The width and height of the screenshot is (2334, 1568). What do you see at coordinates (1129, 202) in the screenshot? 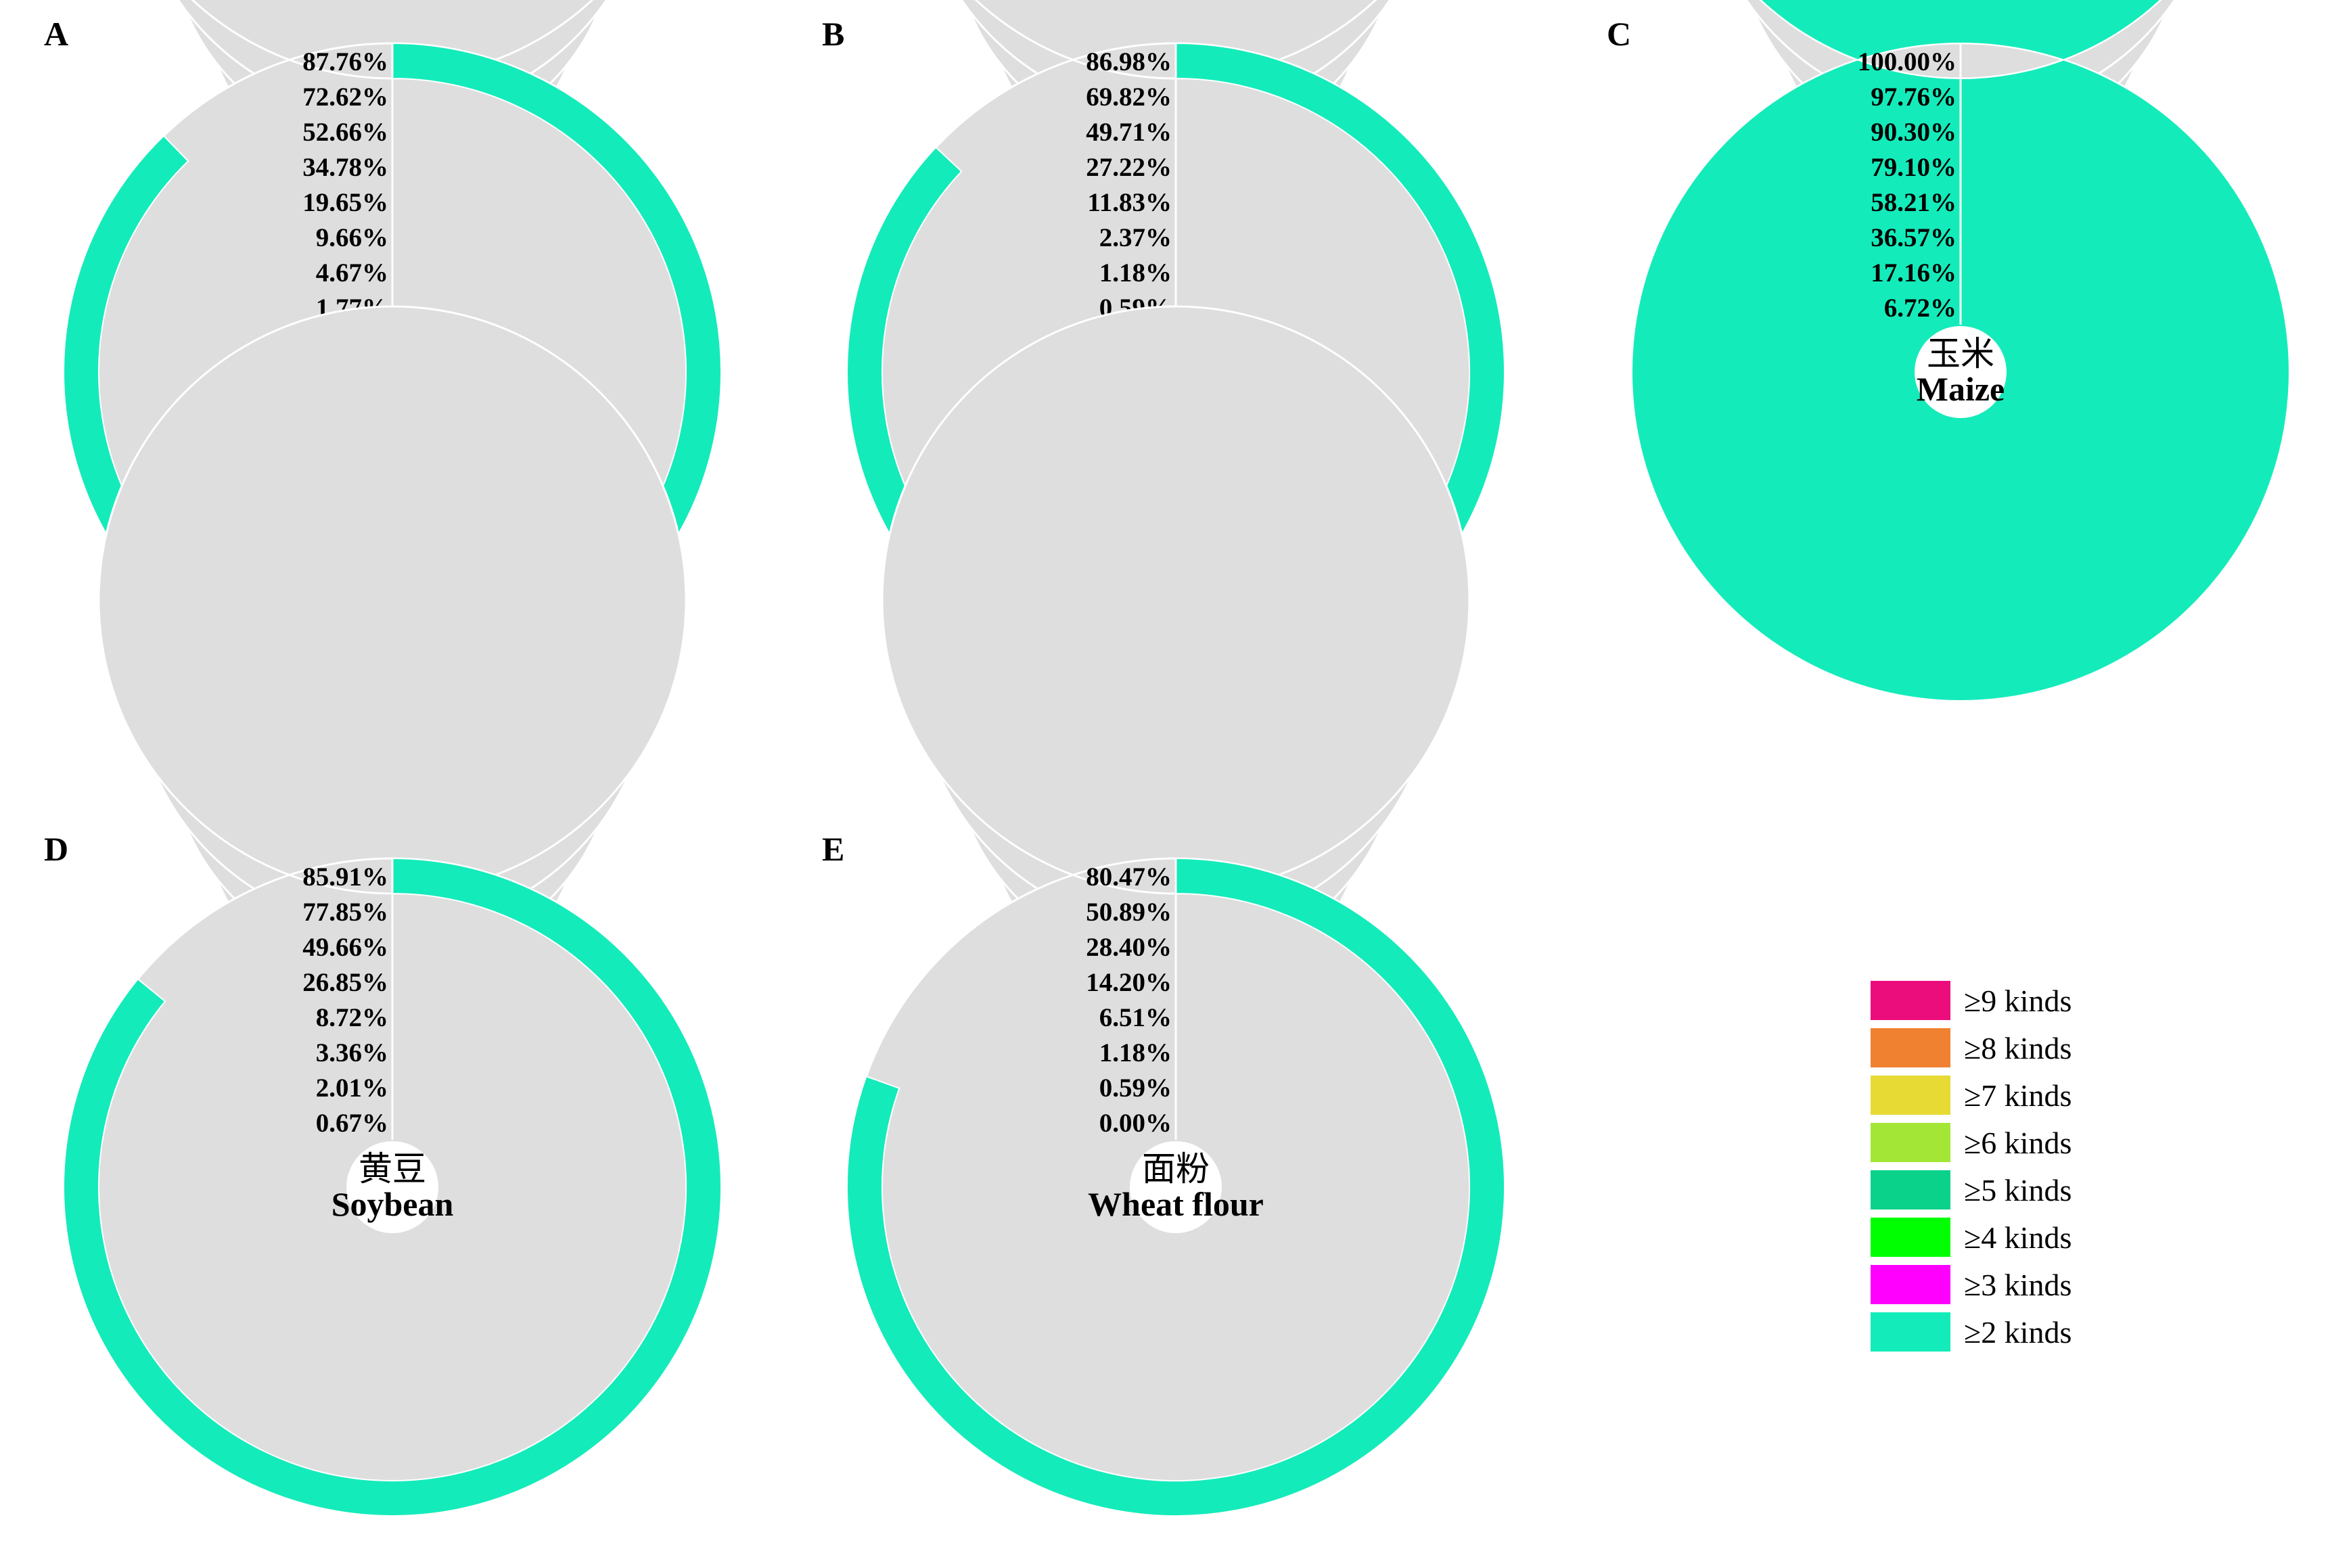
I see `value-label: 11.83%` at bounding box center [1129, 202].